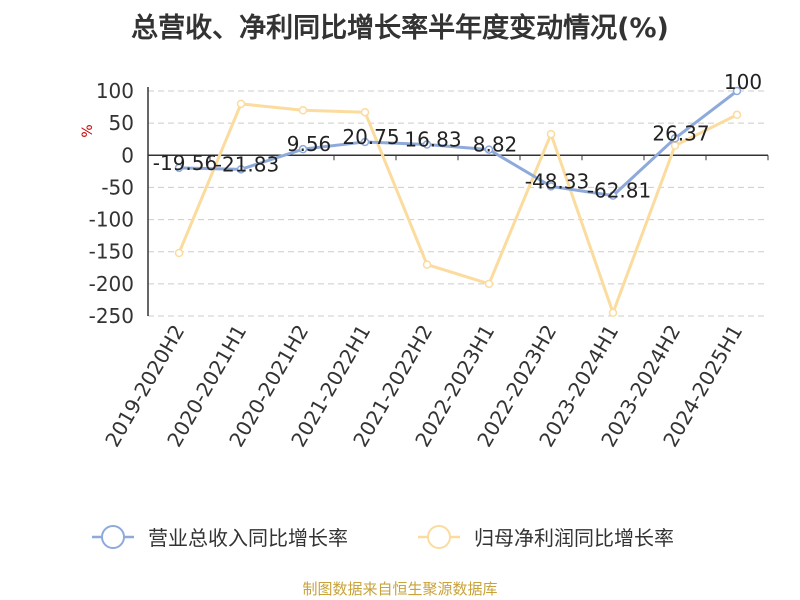 Image resolution: width=800 pixels, height=600 pixels. What do you see at coordinates (127, 155) in the screenshot?
I see `y-tick-label: 0` at bounding box center [127, 155].